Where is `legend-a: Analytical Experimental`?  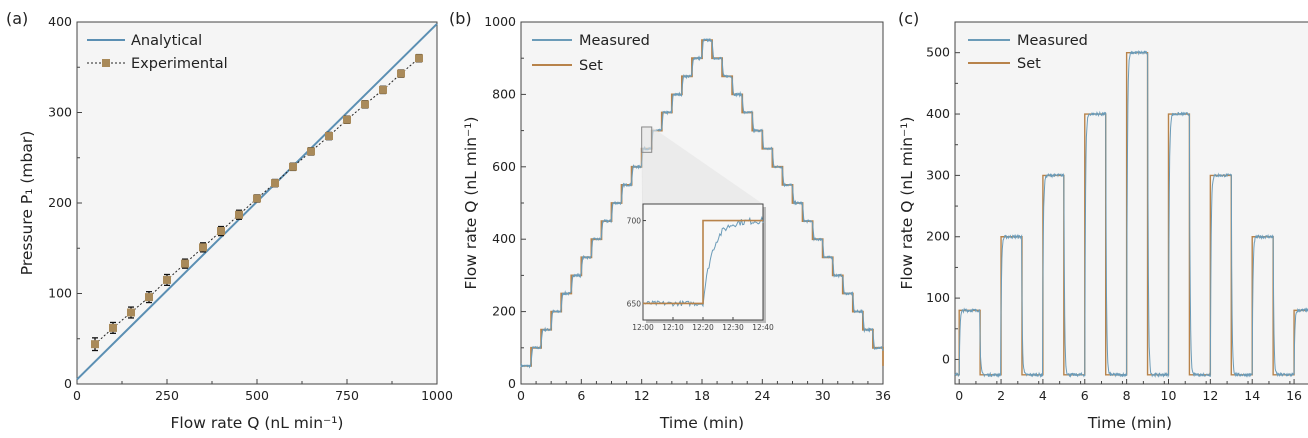 legend-a: Analytical Experimental is located at coordinates (157, 52).